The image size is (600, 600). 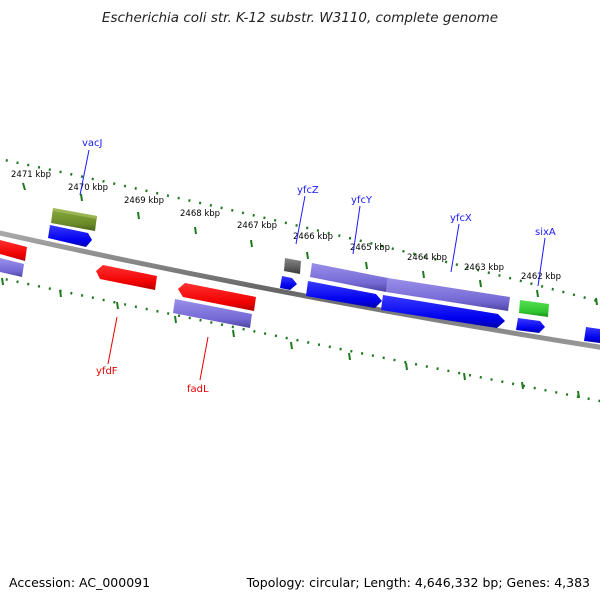 I want to click on gene-yfcX-arrow, so click(x=443, y=311).